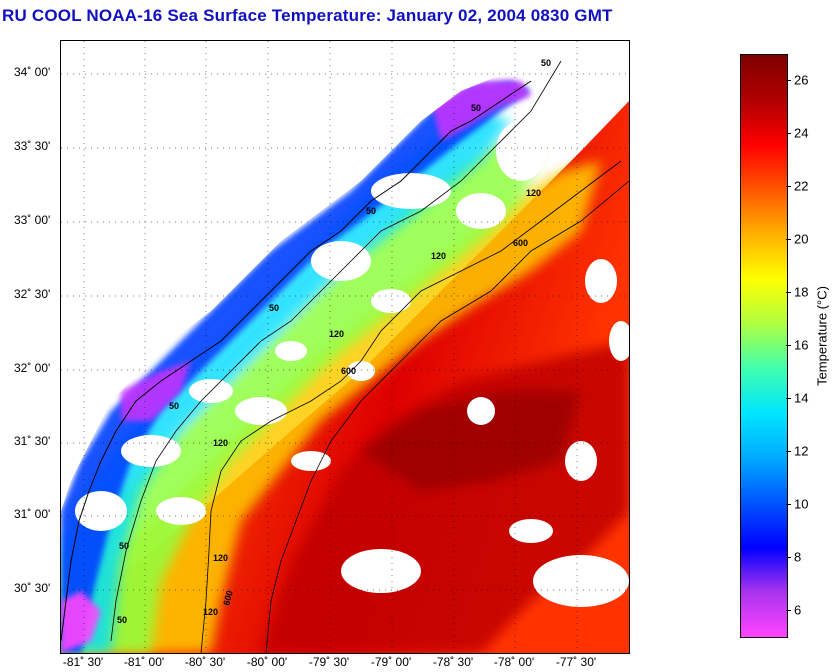 The height and width of the screenshot is (672, 832). Describe the element at coordinates (32, 368) in the screenshot. I see `lat-label: 32˚ 00'` at that location.